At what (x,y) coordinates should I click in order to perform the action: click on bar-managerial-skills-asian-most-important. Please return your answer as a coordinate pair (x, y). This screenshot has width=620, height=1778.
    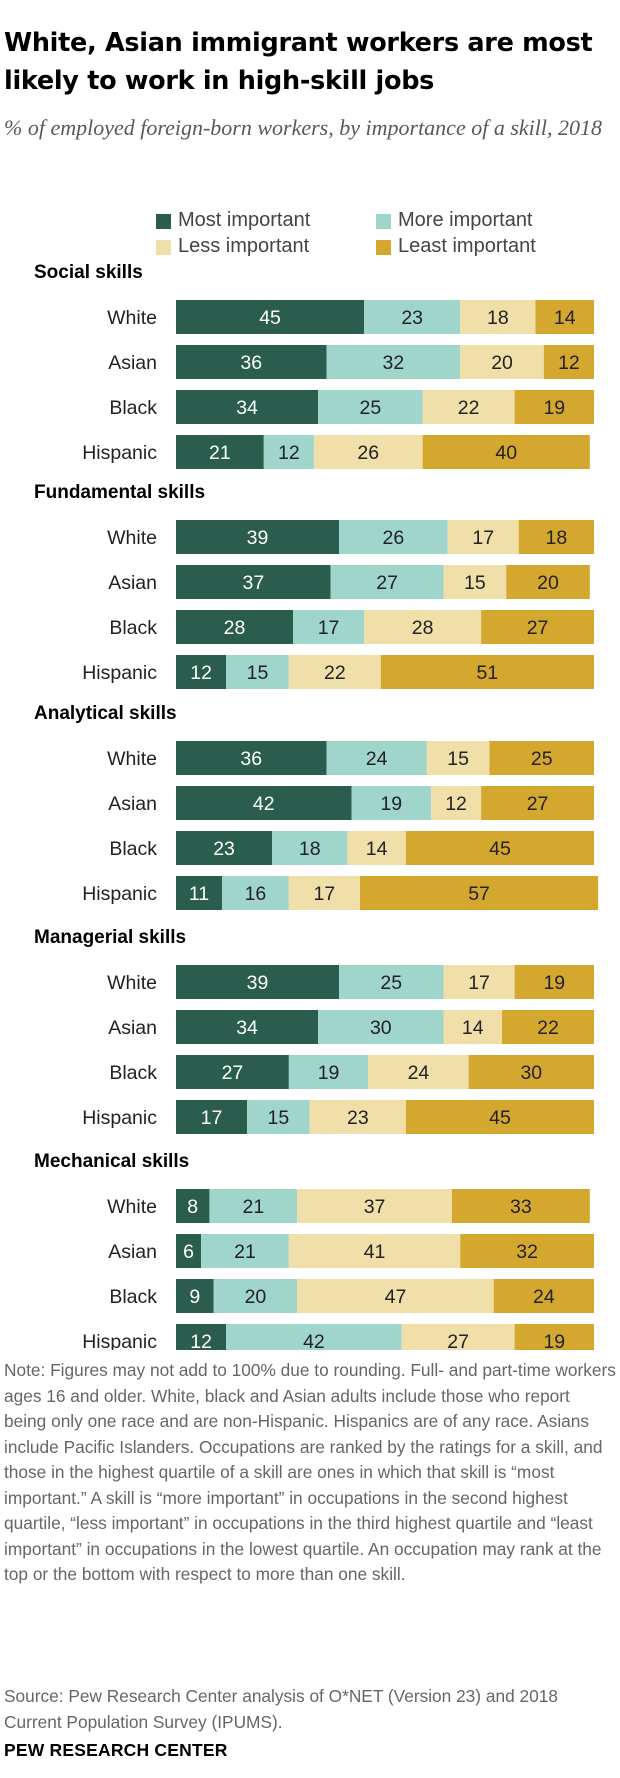
    Looking at the image, I should click on (247, 1027).